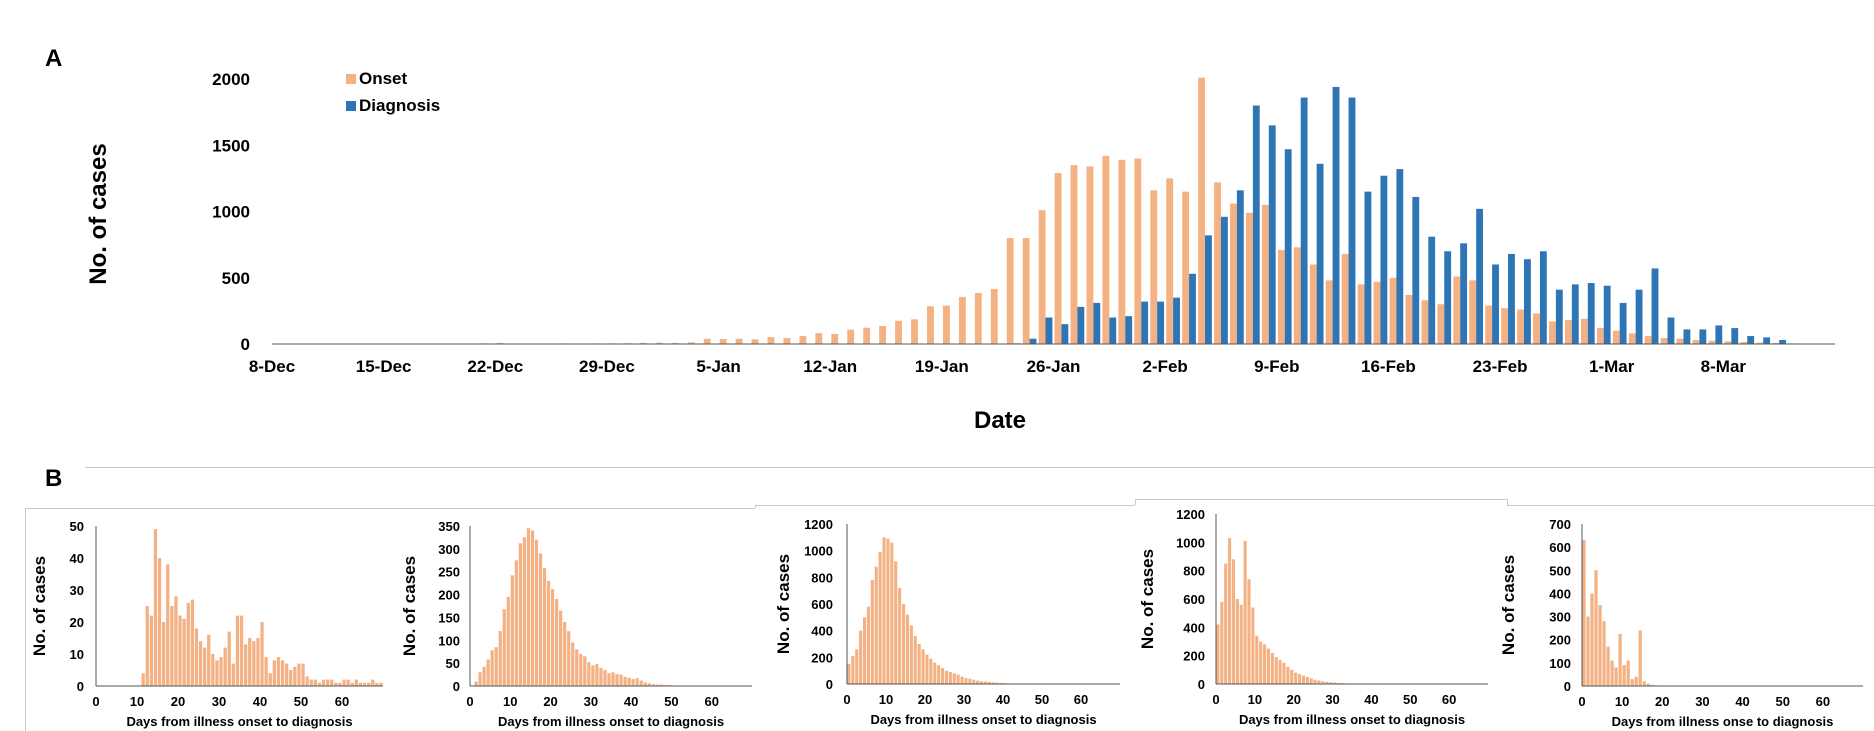 Image resolution: width=1874 pixels, height=731 pixels. What do you see at coordinates (351, 106) in the screenshot?
I see `legend-swatch` at bounding box center [351, 106].